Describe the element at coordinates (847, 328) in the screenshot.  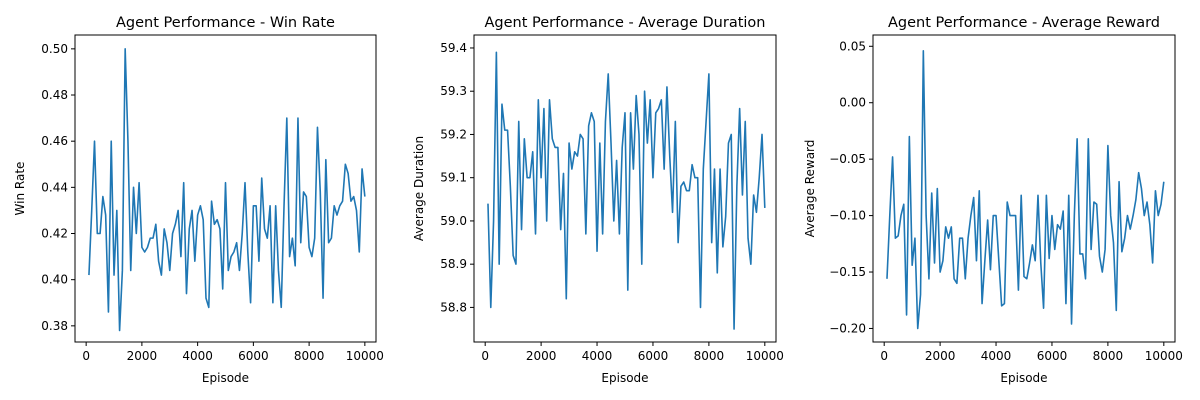
I see `y-tick-label: −0.20` at that location.